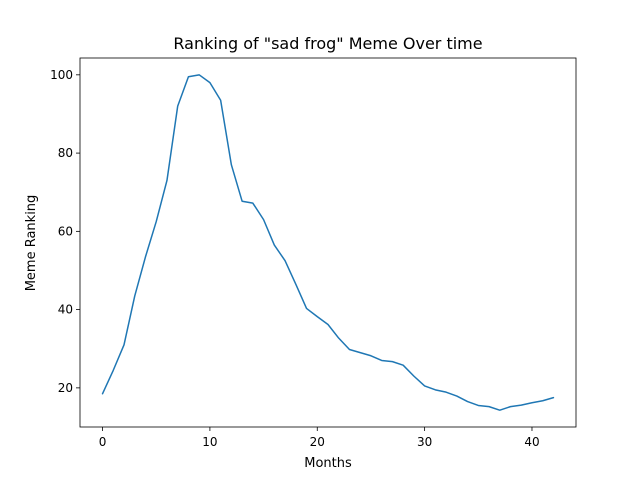 This screenshot has height=480, width=640. I want to click on y-axis-label: Meme Ranking, so click(31, 243).